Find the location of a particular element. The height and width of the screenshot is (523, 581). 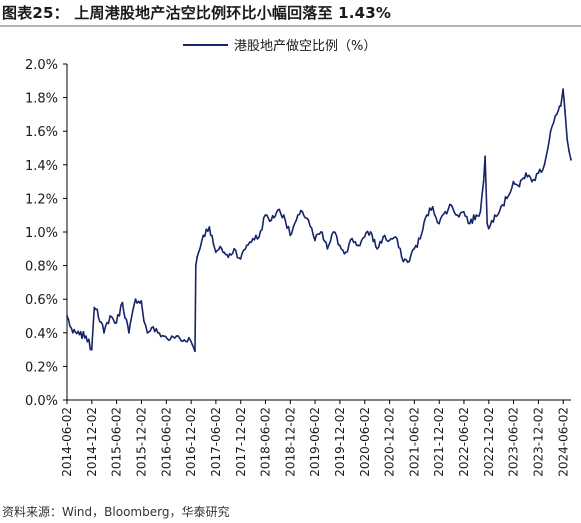

x-tick-label: 2015-12-02 is located at coordinates (141, 442).